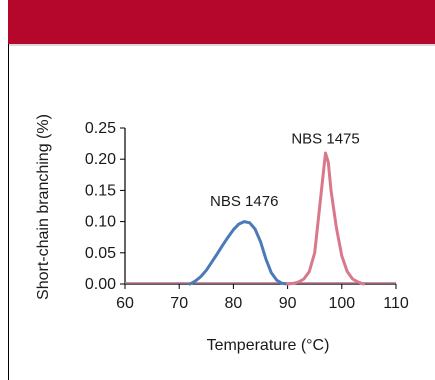 This screenshot has width=435, height=380. I want to click on header-divider, so click(221, 45).